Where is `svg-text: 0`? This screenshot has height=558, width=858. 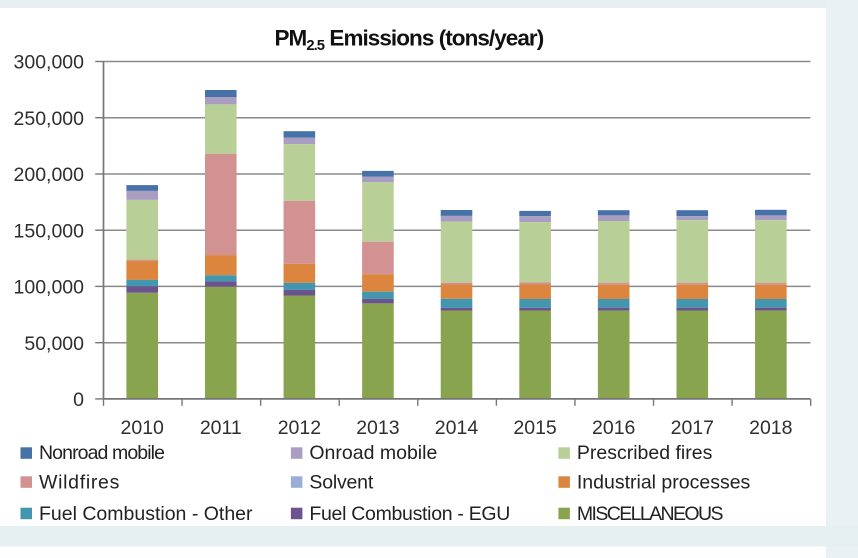
svg-text: 0 is located at coordinates (78, 400).